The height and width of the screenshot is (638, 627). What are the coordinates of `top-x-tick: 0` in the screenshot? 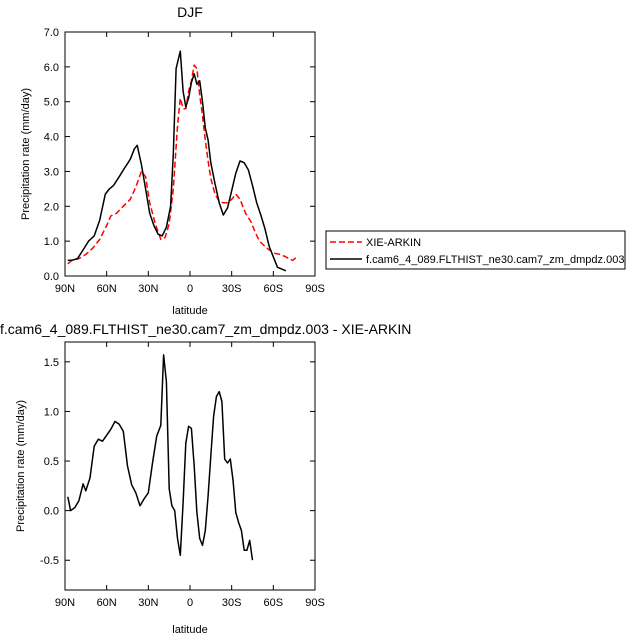 It's located at (190, 163).